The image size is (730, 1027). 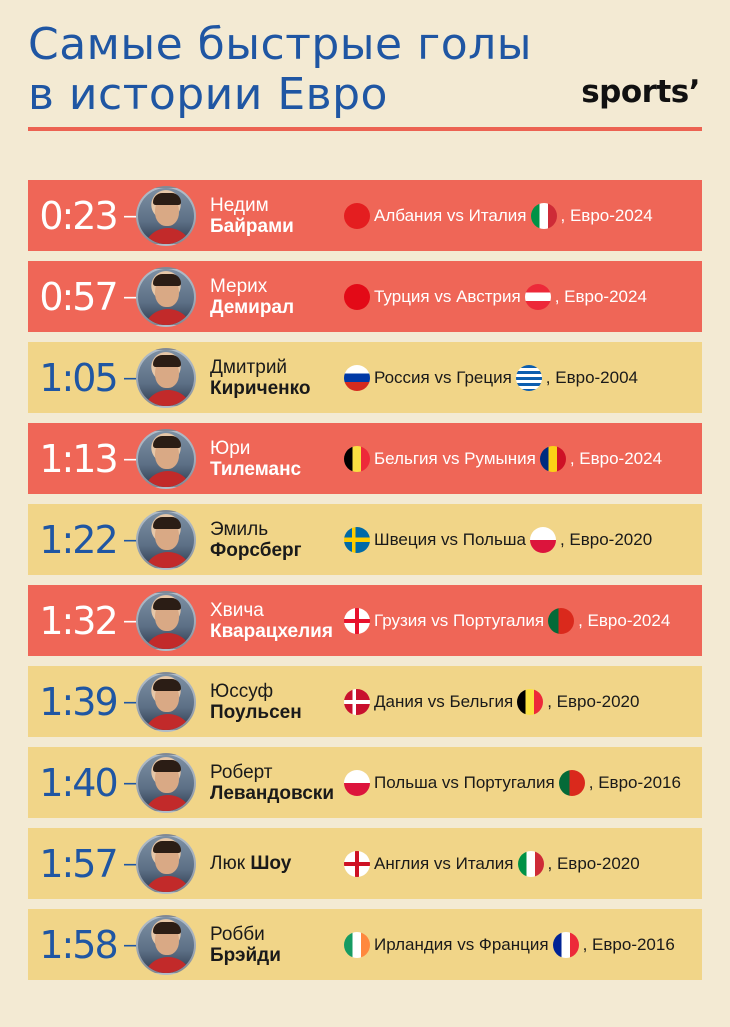 I want to click on player-first-name: Недим, so click(x=239, y=205).